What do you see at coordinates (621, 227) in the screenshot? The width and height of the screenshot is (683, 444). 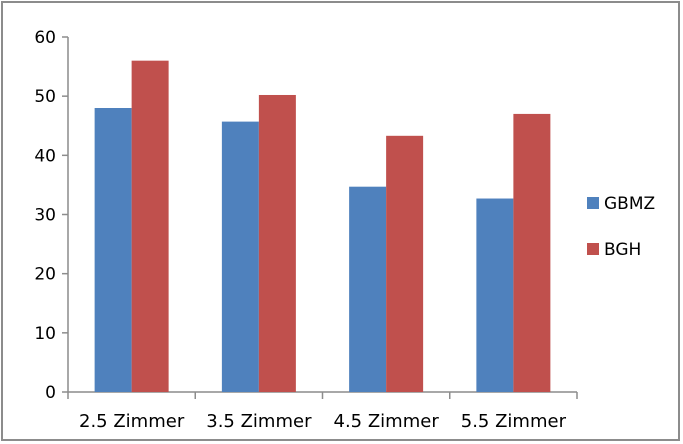 I see `legend: GBMZ BGH` at bounding box center [621, 227].